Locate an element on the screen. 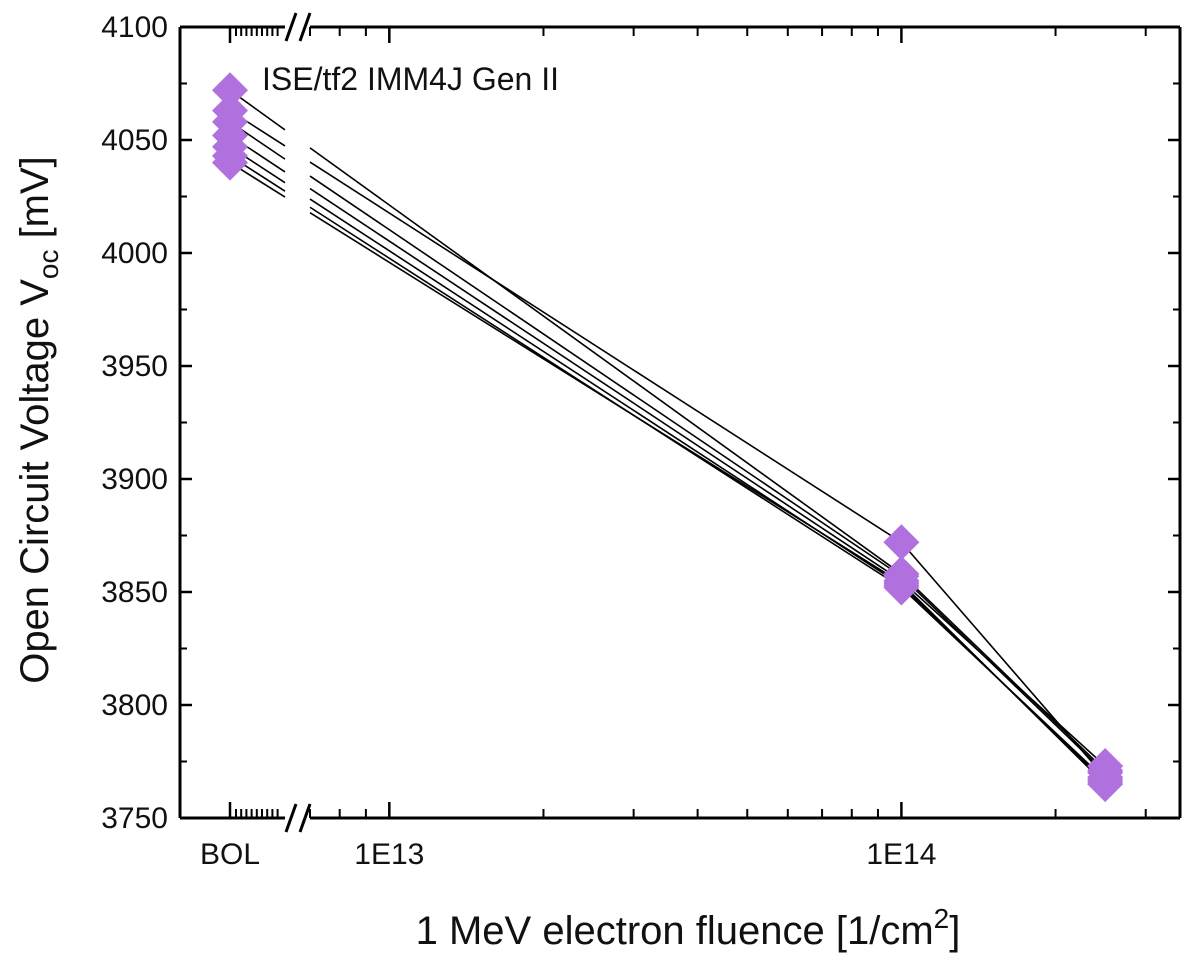 Image resolution: width=1200 pixels, height=962 pixels. x-axis-label-sup: 2 is located at coordinates (942, 918).